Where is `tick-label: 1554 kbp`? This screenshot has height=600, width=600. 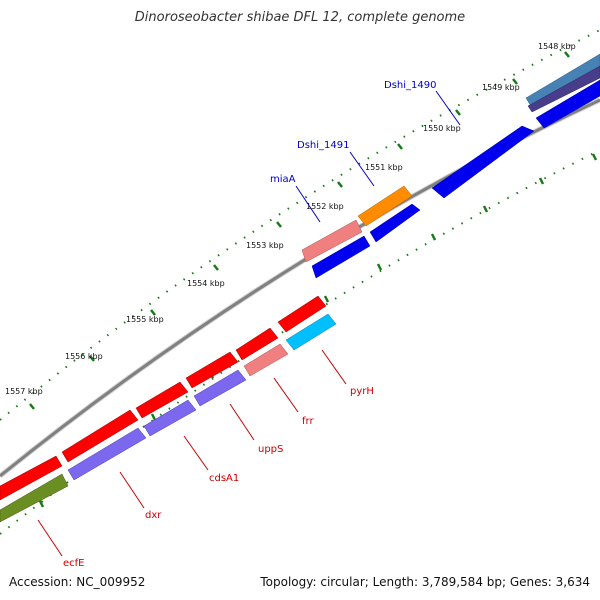
tick-label: 1554 kbp is located at coordinates (206, 283).